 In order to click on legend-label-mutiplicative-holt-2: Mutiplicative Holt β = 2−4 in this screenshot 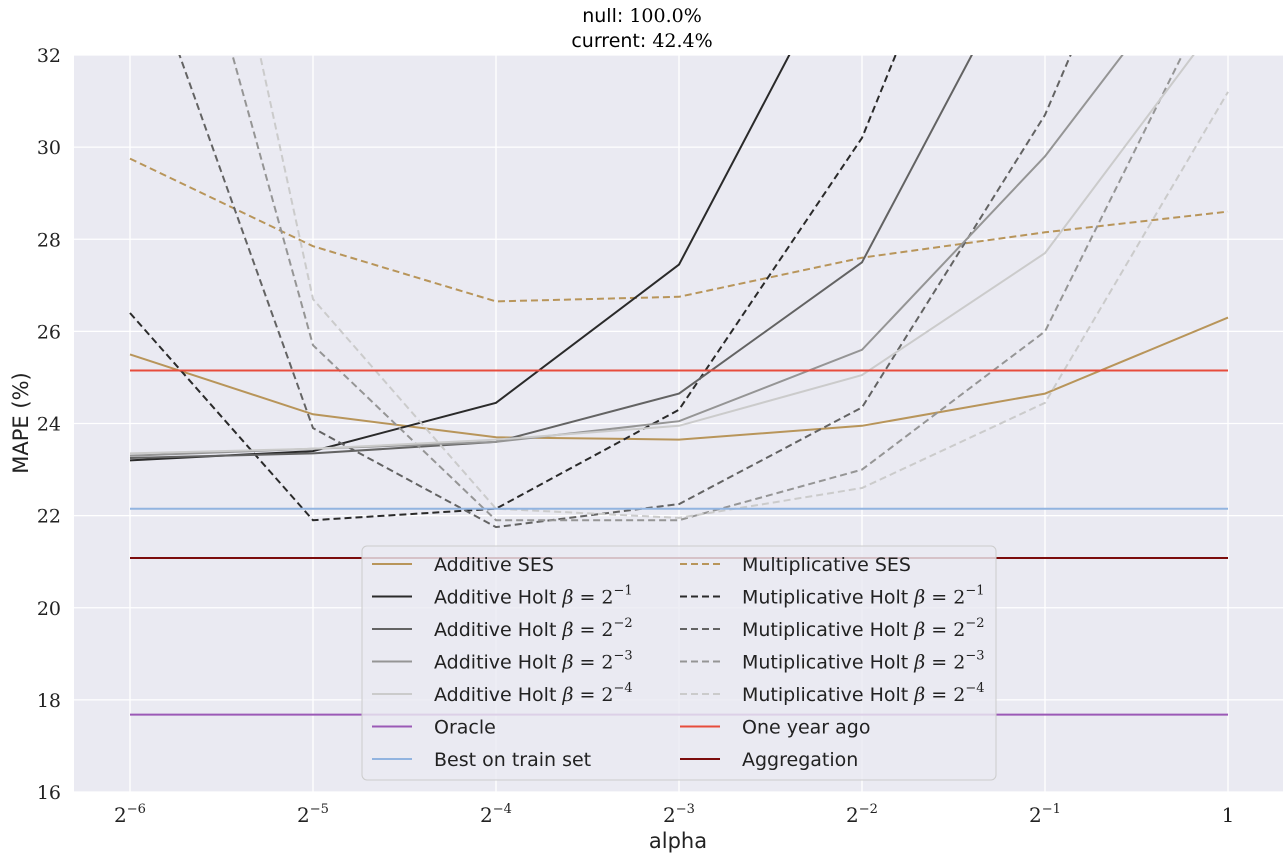, I will do `click(863, 693)`.